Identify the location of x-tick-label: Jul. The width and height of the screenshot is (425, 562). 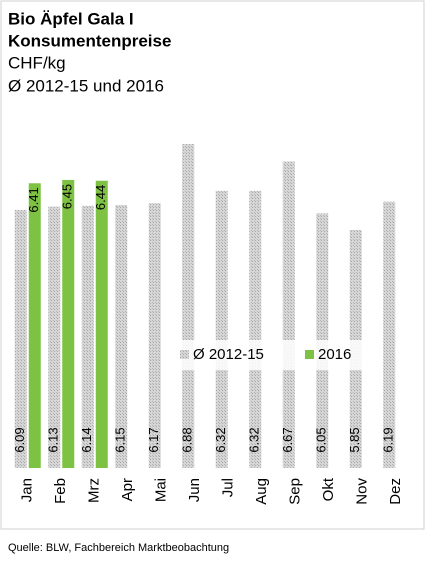
(228, 487).